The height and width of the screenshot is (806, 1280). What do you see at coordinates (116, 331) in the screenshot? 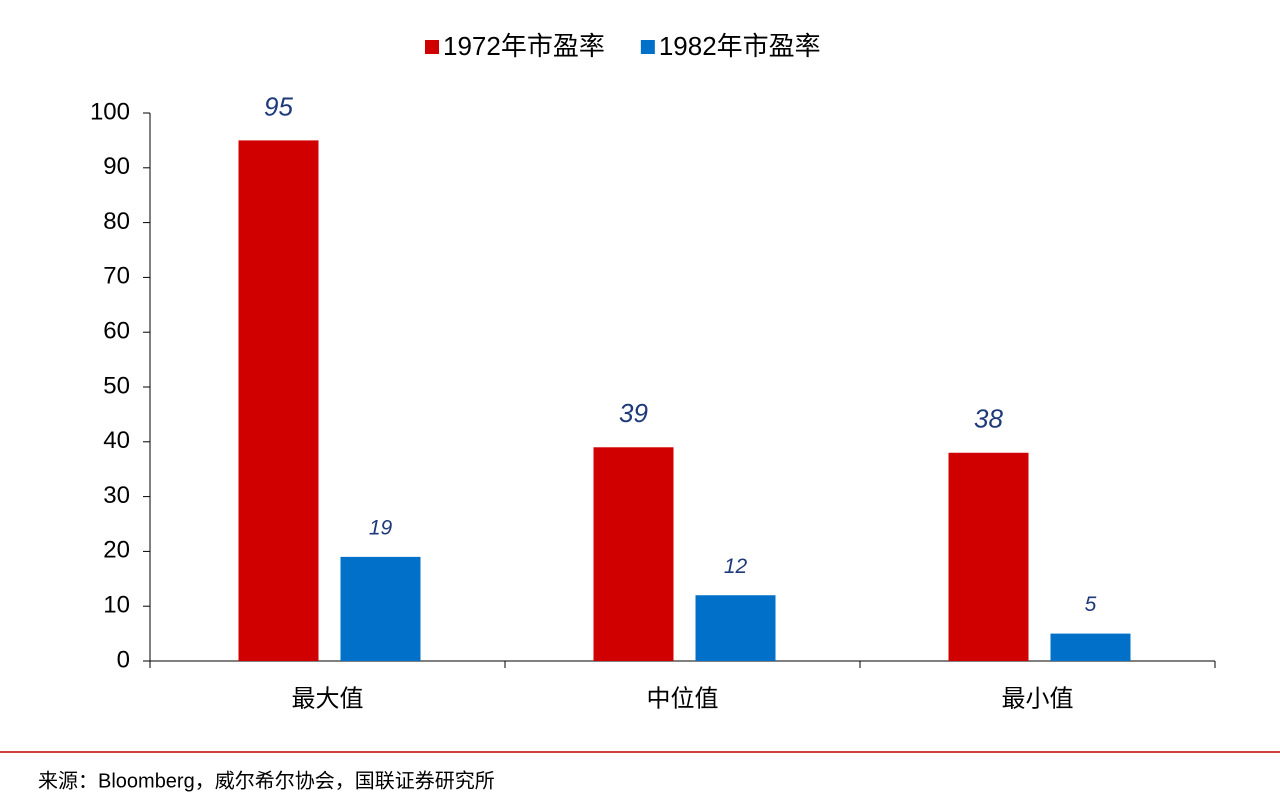
I see `y-tick-label: 60` at bounding box center [116, 331].